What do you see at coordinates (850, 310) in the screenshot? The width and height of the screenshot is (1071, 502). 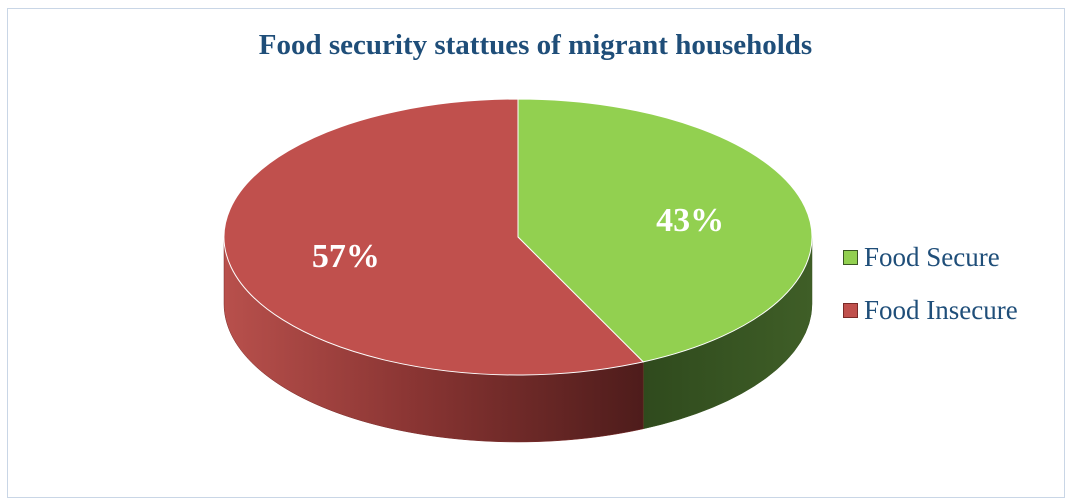 I see `legend-swatch-food-insecure` at bounding box center [850, 310].